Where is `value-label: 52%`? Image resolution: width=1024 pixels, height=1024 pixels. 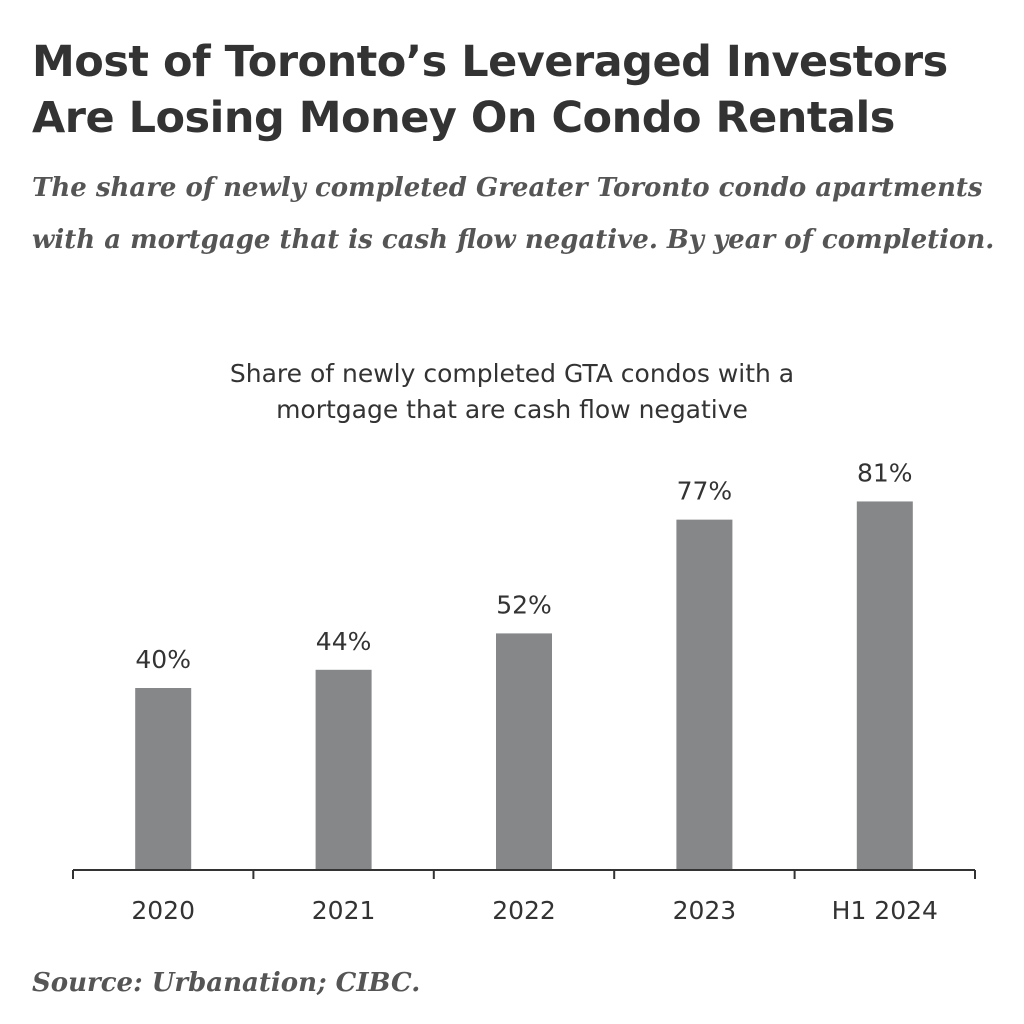 value-label: 52% is located at coordinates (524, 604).